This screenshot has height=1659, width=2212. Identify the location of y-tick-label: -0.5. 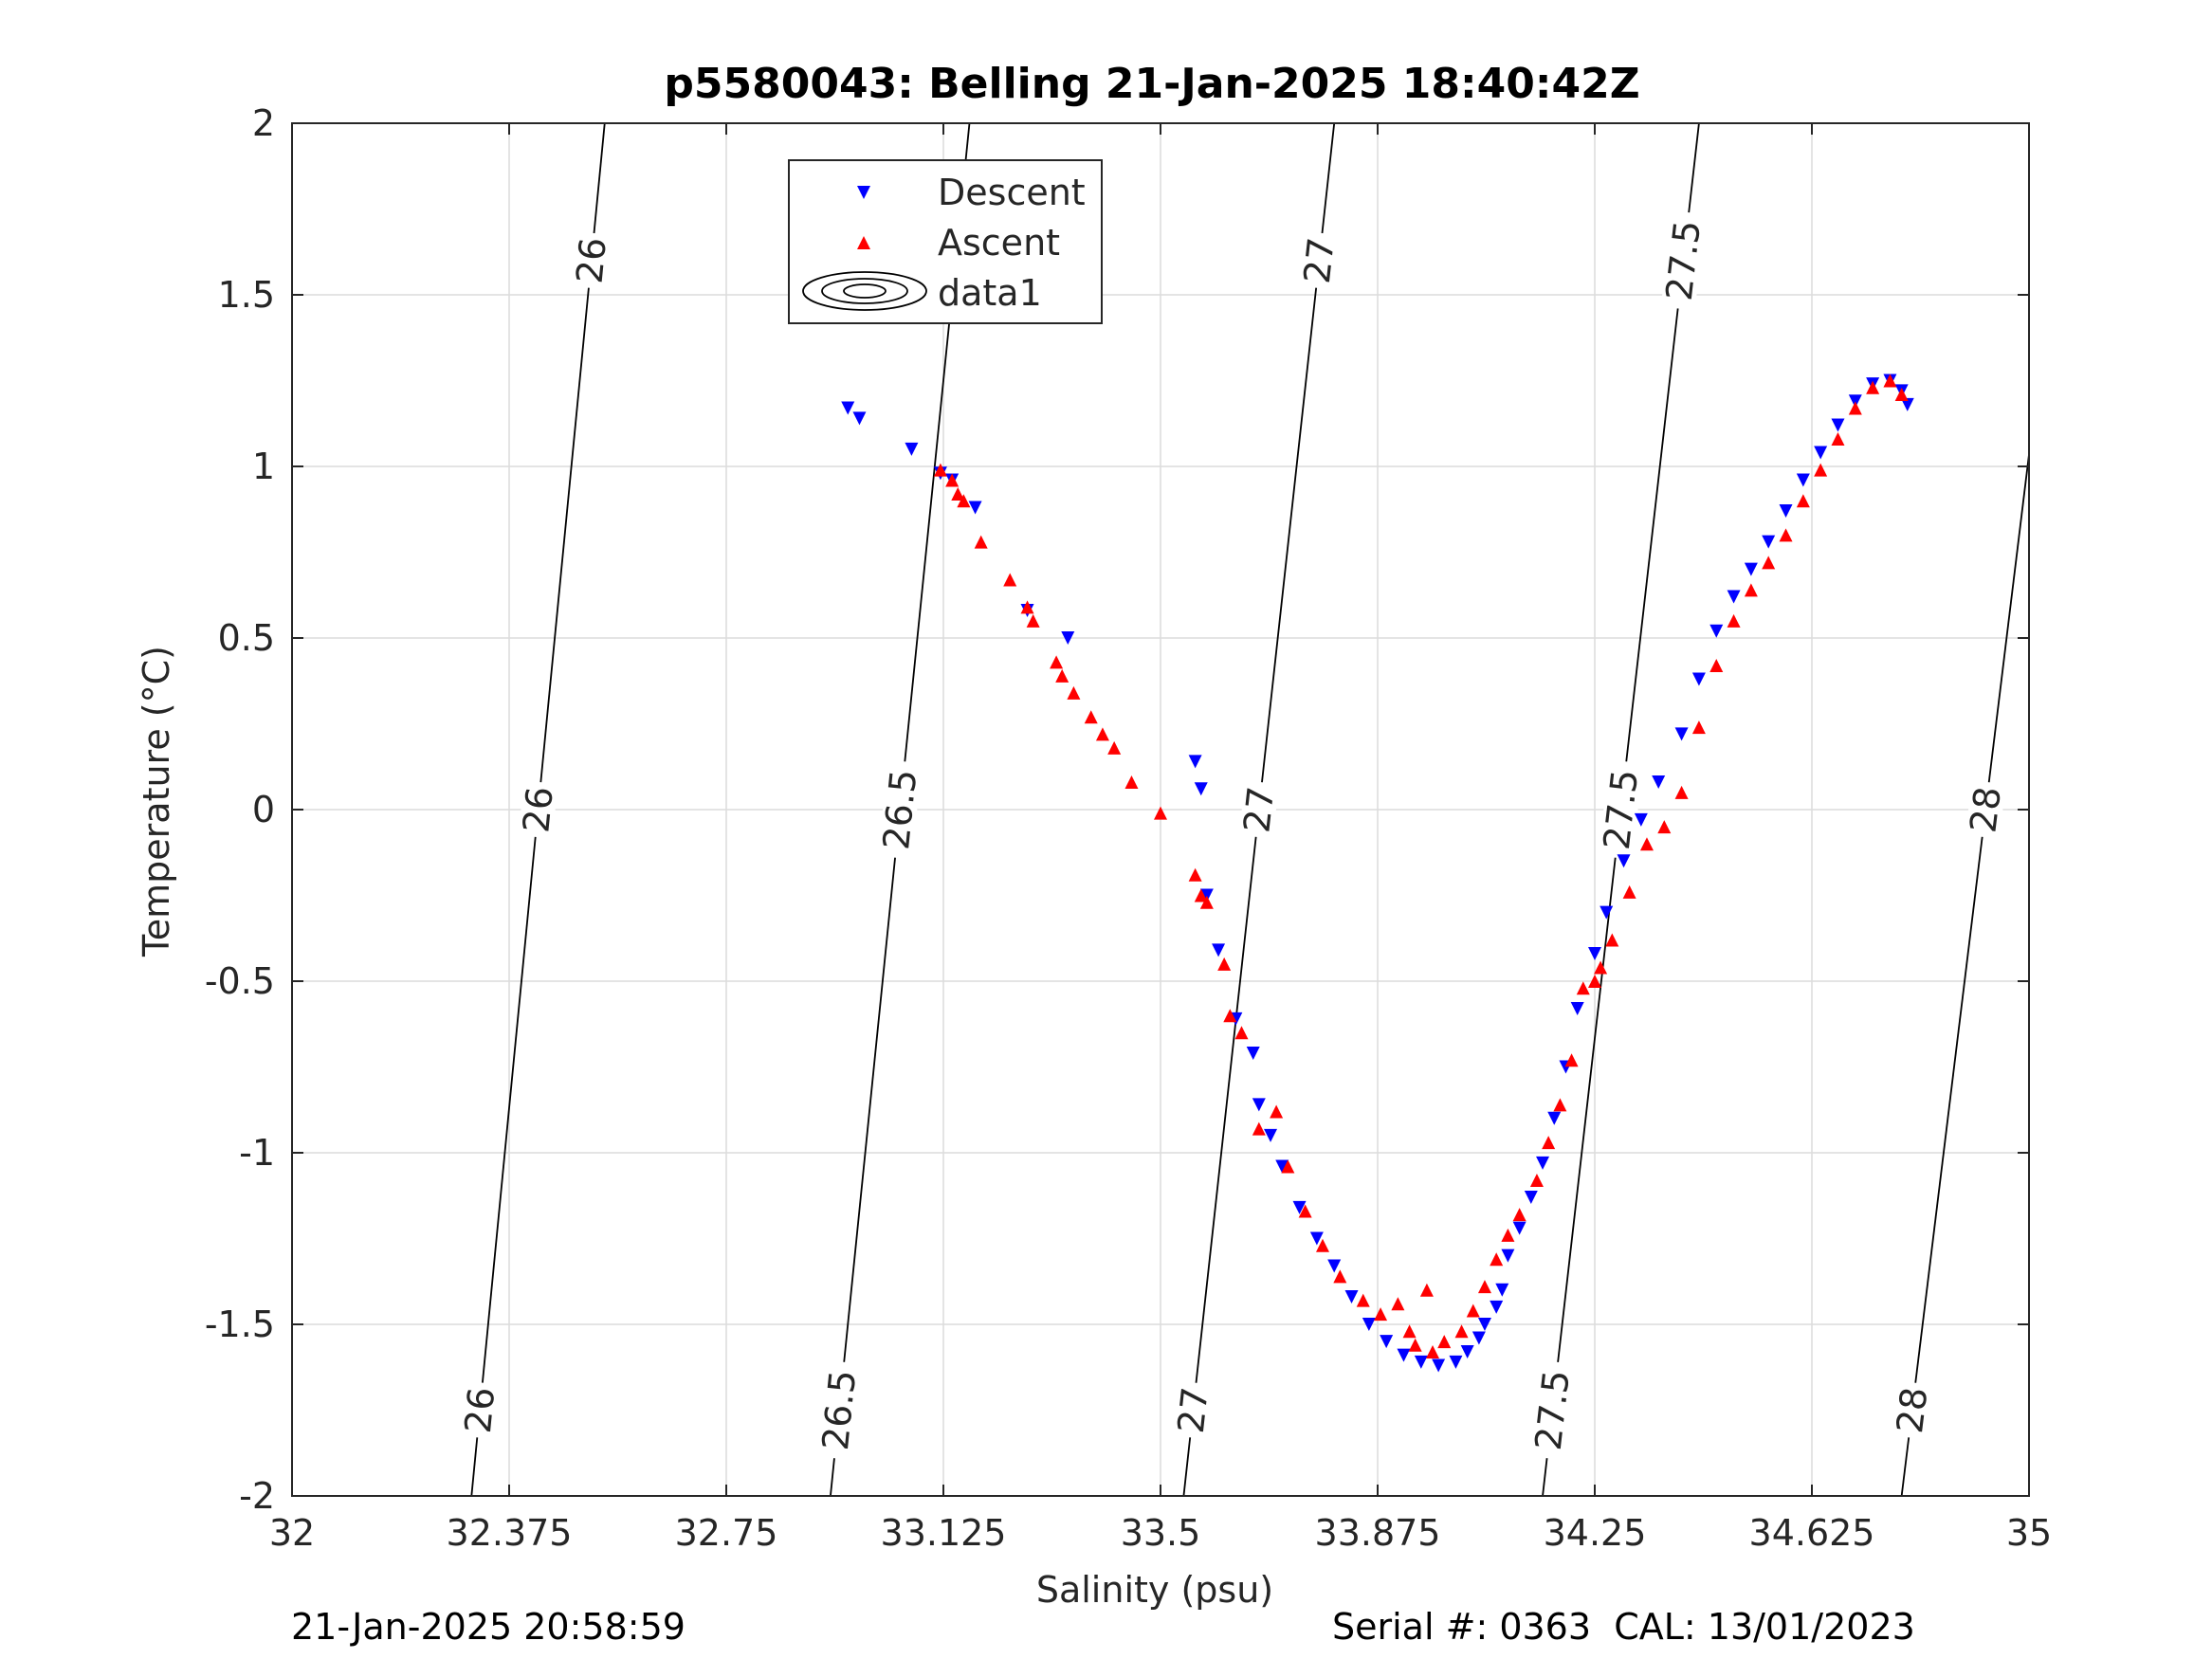
(240, 981).